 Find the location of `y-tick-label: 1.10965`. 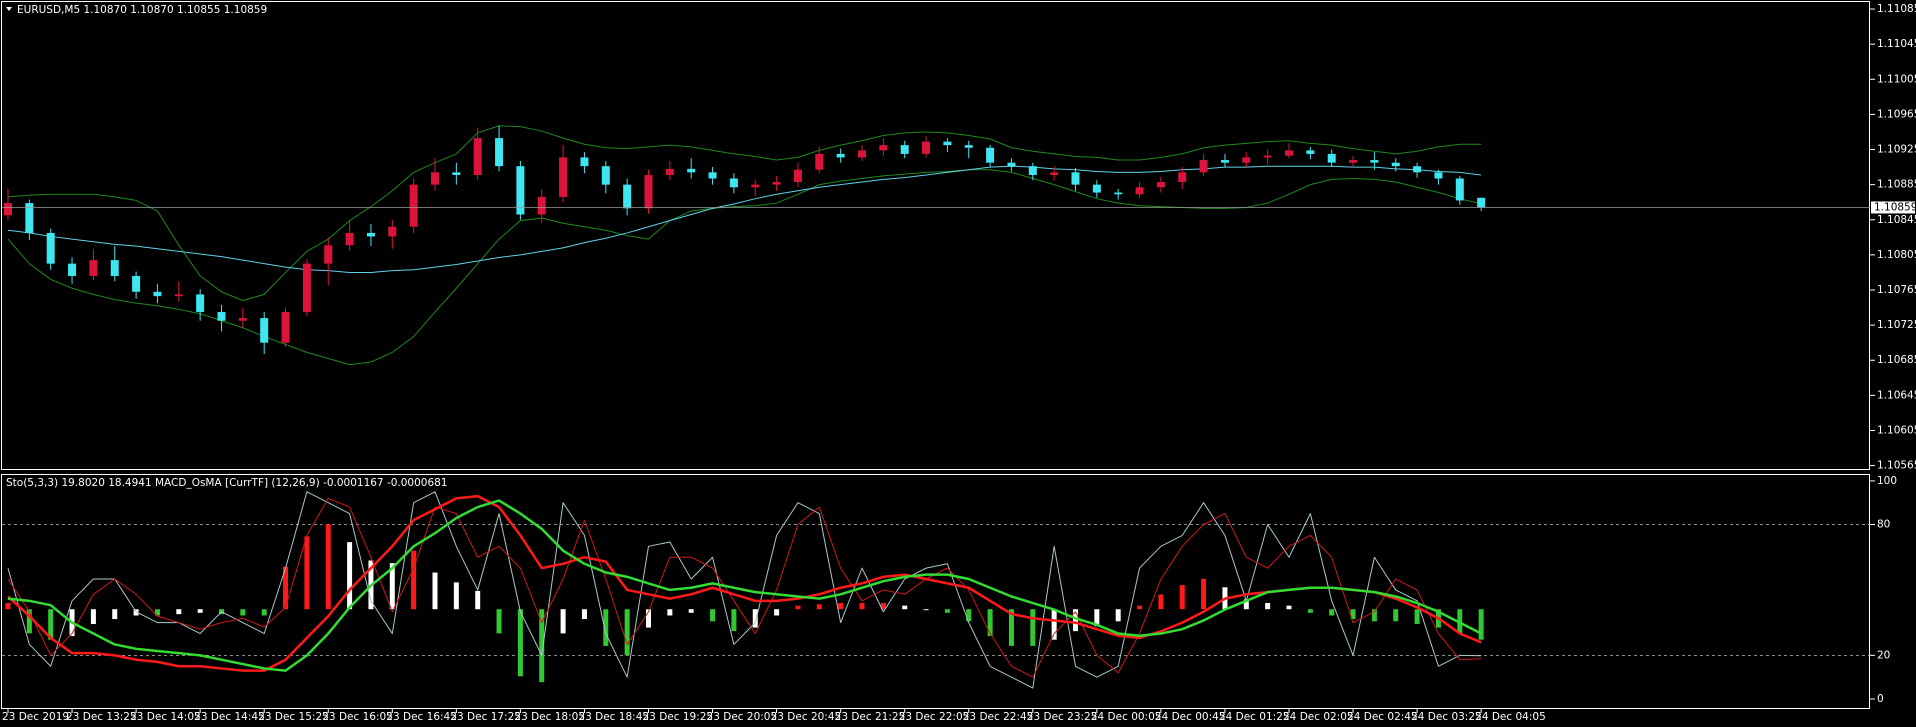

y-tick-label: 1.10965 is located at coordinates (1896, 114).